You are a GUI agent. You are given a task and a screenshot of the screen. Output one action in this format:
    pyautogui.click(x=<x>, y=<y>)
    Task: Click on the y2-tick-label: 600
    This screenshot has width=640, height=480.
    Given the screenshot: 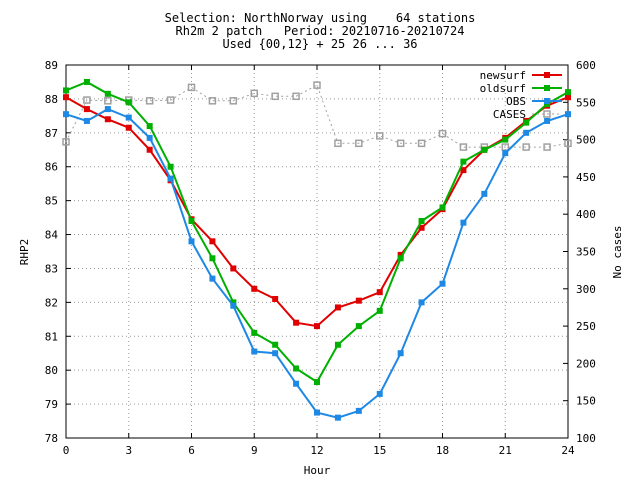 What is the action you would take?
    pyautogui.click(x=586, y=65)
    